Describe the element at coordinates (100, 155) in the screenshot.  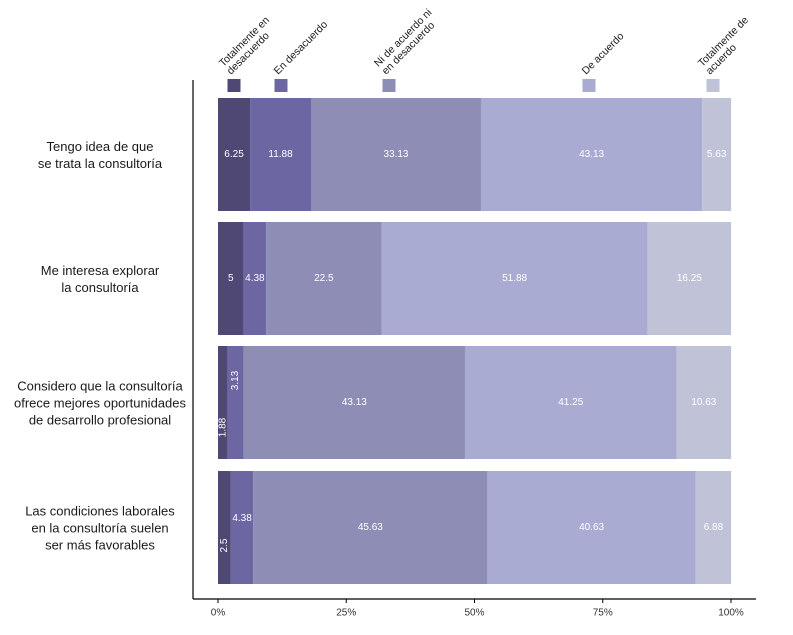
I see `category-label: Tengo idea de que se trata la consultoría` at that location.